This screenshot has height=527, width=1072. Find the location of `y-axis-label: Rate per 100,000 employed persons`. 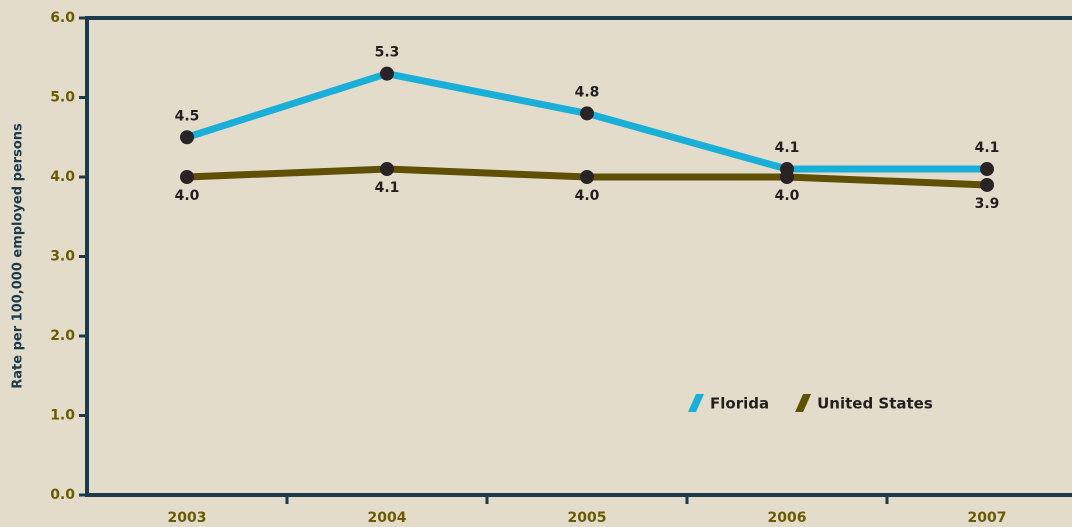

y-axis-label: Rate per 100,000 employed persons is located at coordinates (18, 256).